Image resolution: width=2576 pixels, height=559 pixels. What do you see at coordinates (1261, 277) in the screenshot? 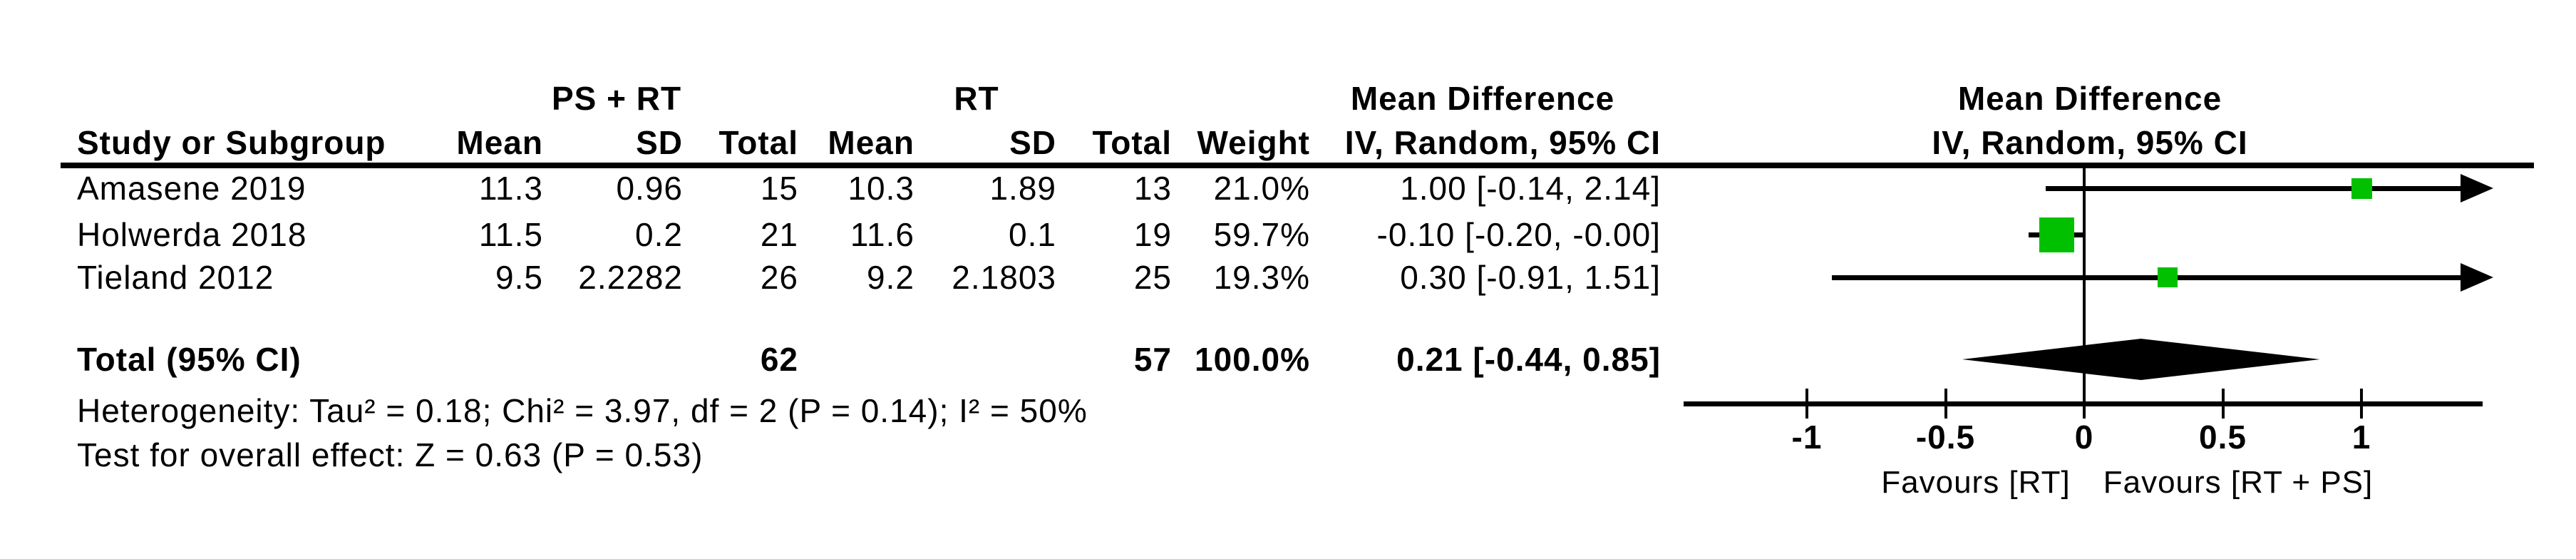
I see `cell-weight: 19.3%` at bounding box center [1261, 277].